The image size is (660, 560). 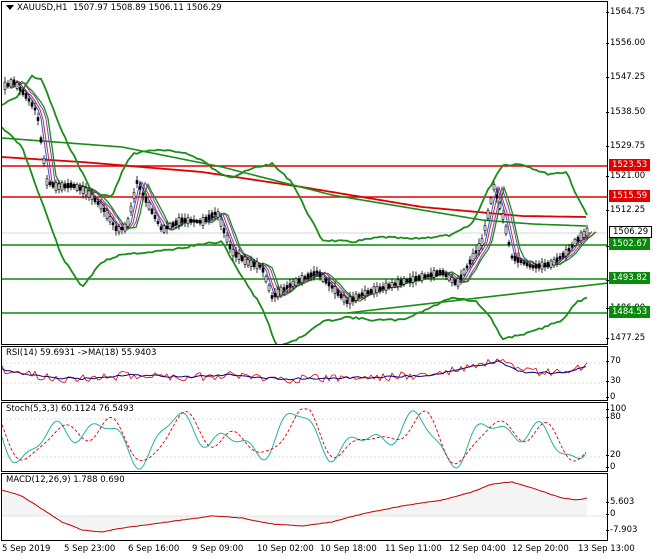 What do you see at coordinates (625, 43) in the screenshot?
I see `price-axis-tick: 1556.00` at bounding box center [625, 43].